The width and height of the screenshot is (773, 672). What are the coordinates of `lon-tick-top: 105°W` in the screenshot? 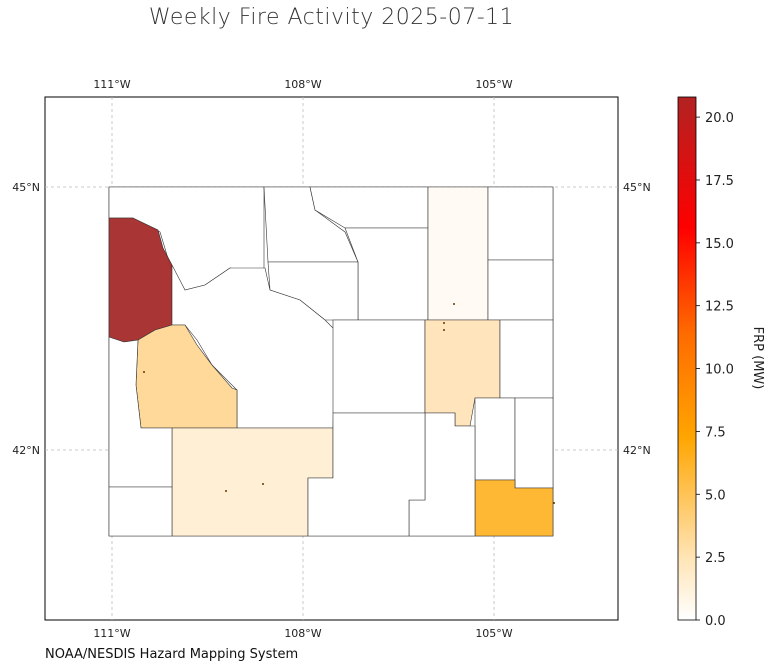 It's located at (493, 84).